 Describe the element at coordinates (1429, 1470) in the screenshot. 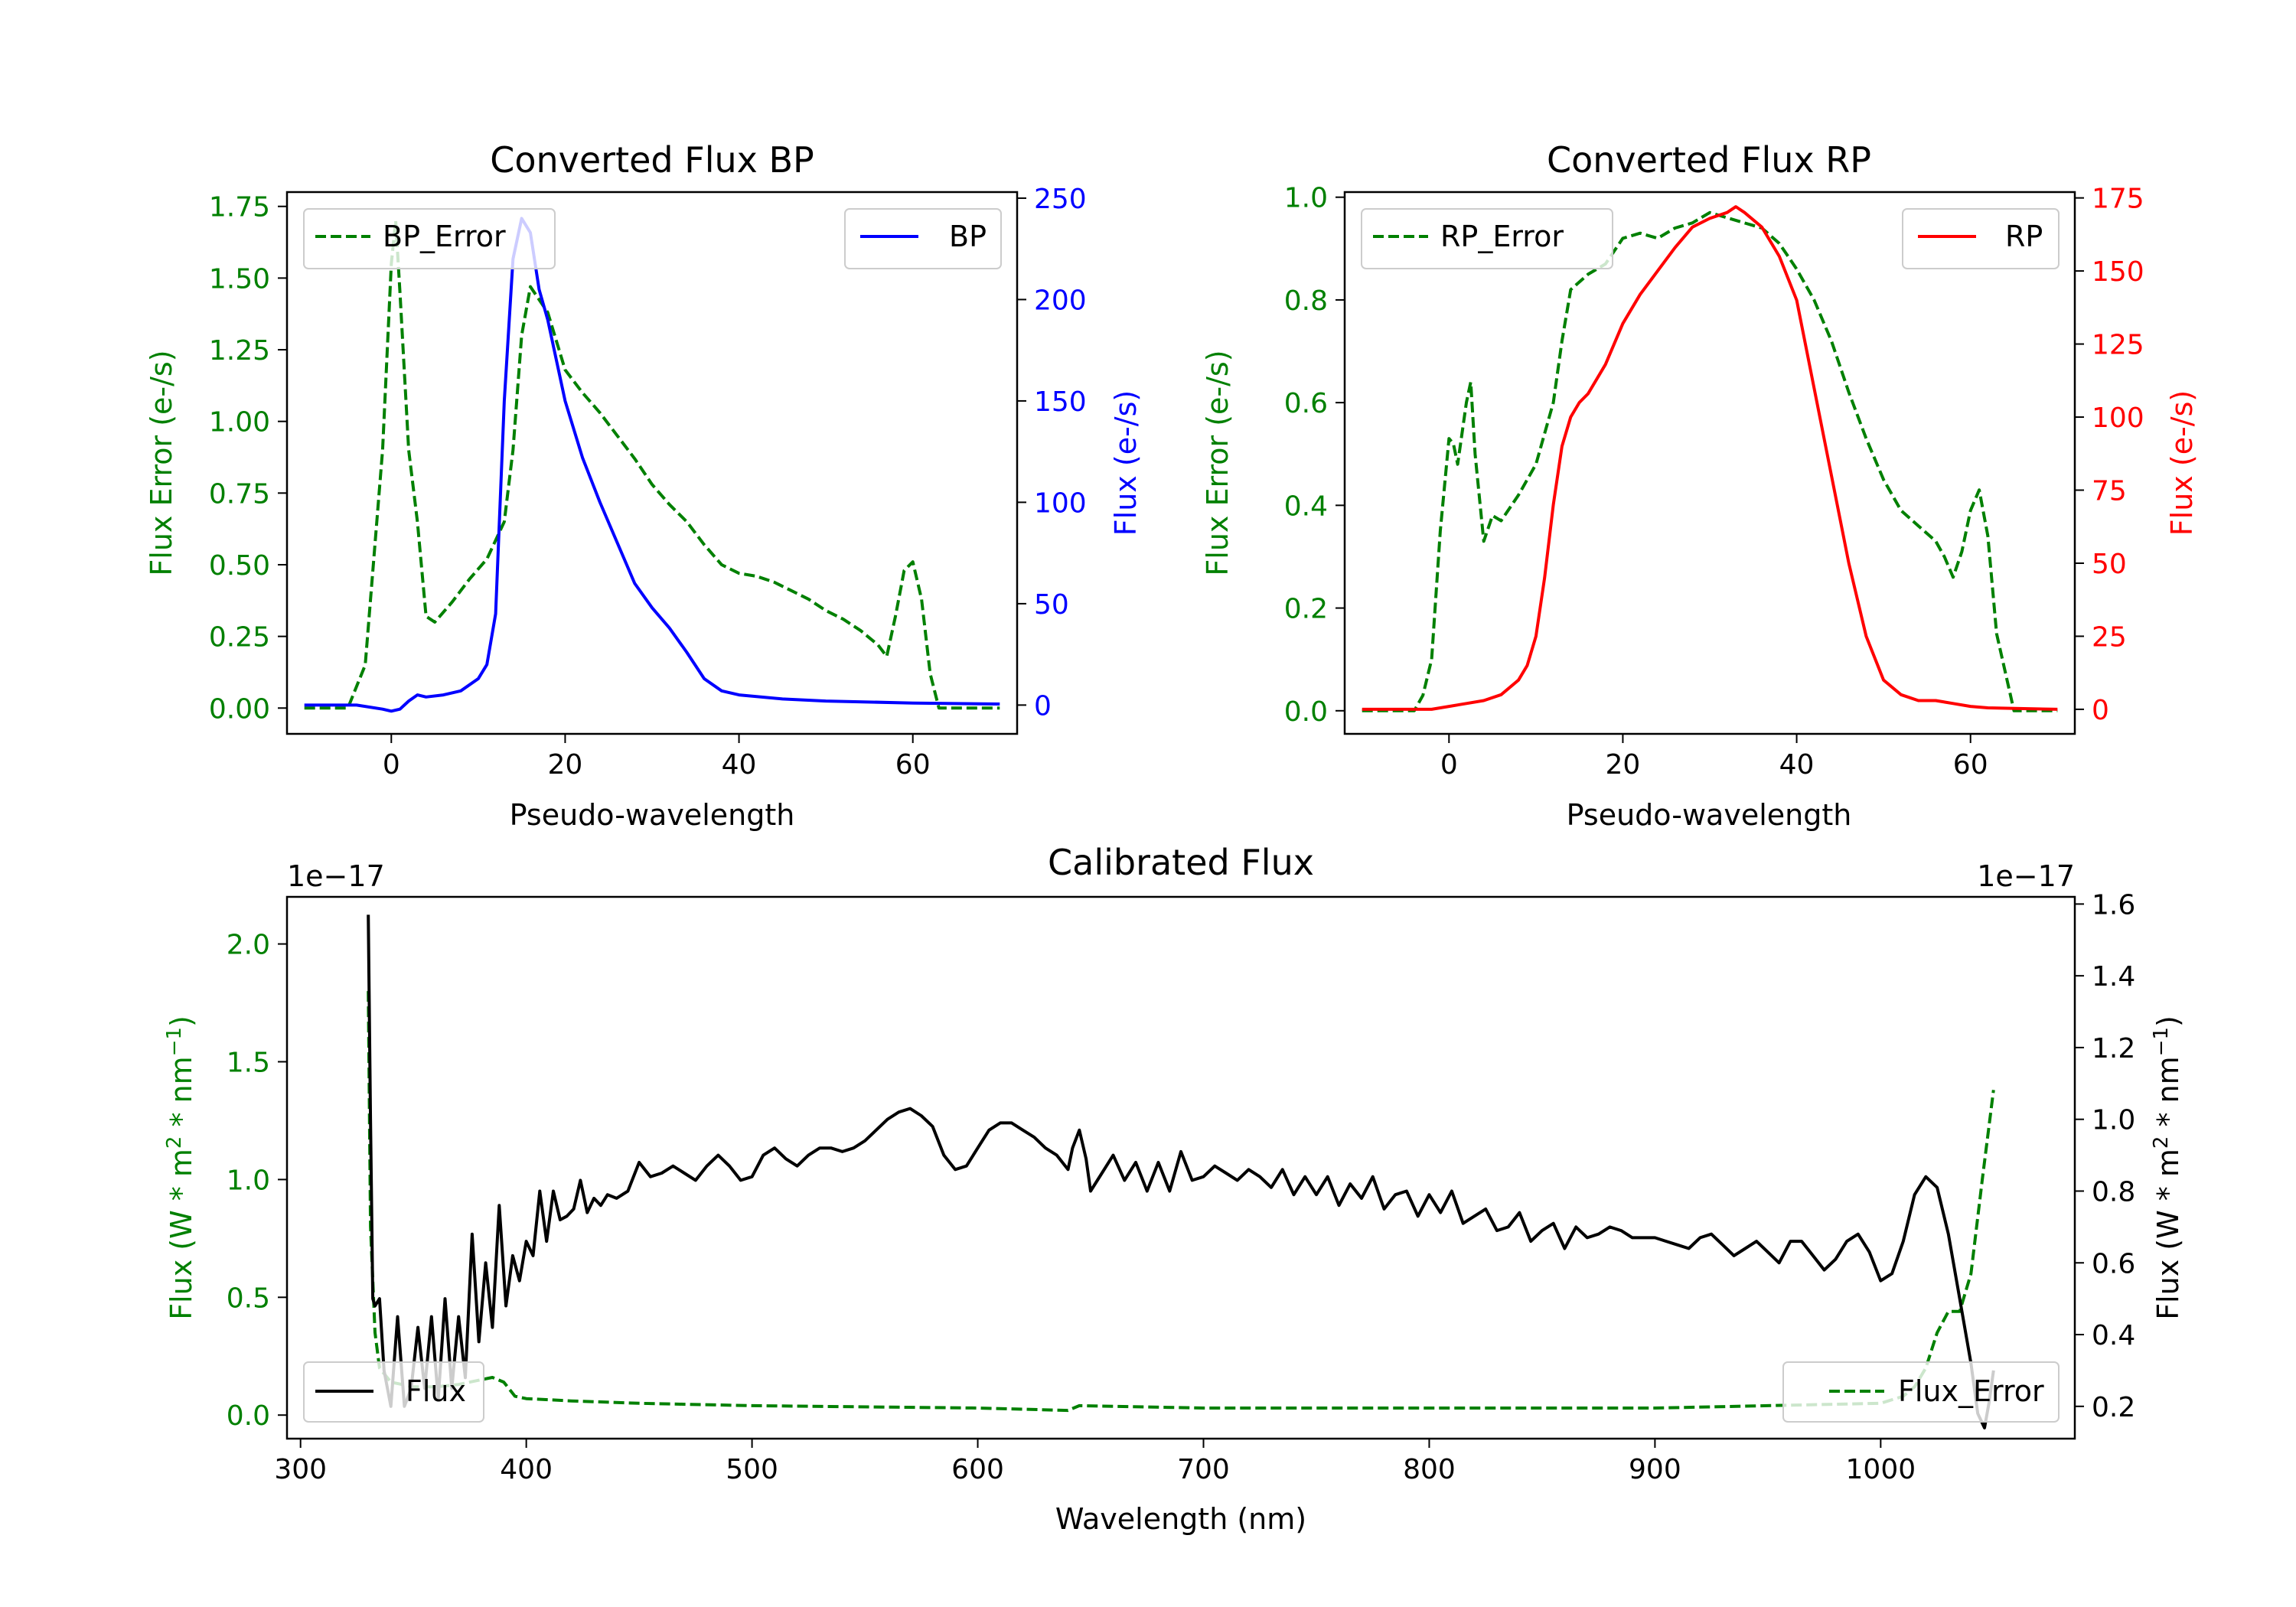

I see `calibrated-x-tick-label: 800` at that location.